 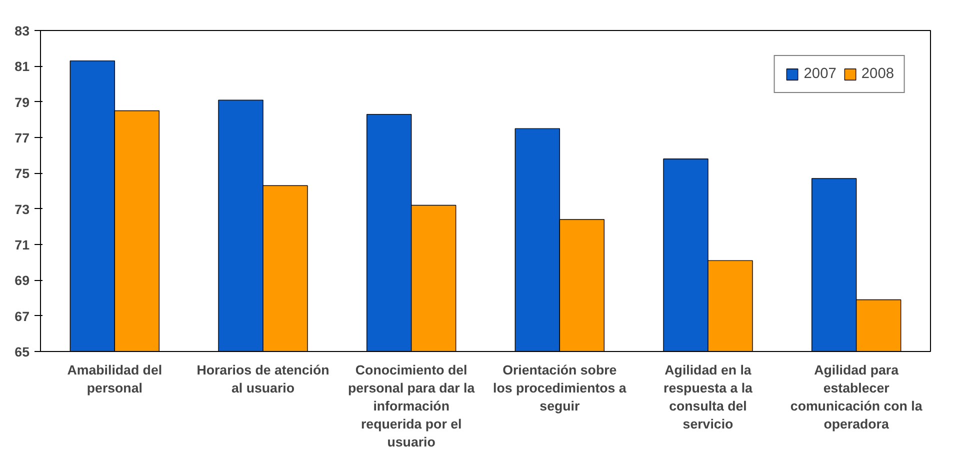 I want to click on legend-label: 2007, so click(x=820, y=74).